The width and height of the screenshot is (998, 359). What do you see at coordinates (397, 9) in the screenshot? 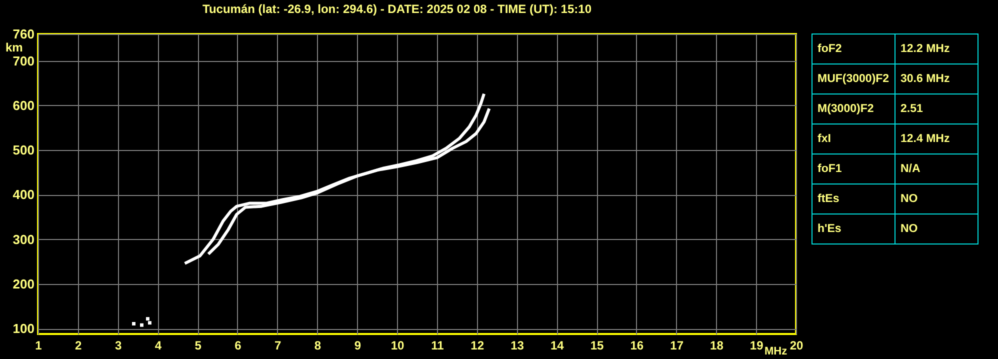
I see `chart-title: Tucumán (lat: -26.9, lon: 294.6) - DATE: 2025 02 08 - TIME (UT): 15:10` at bounding box center [397, 9].